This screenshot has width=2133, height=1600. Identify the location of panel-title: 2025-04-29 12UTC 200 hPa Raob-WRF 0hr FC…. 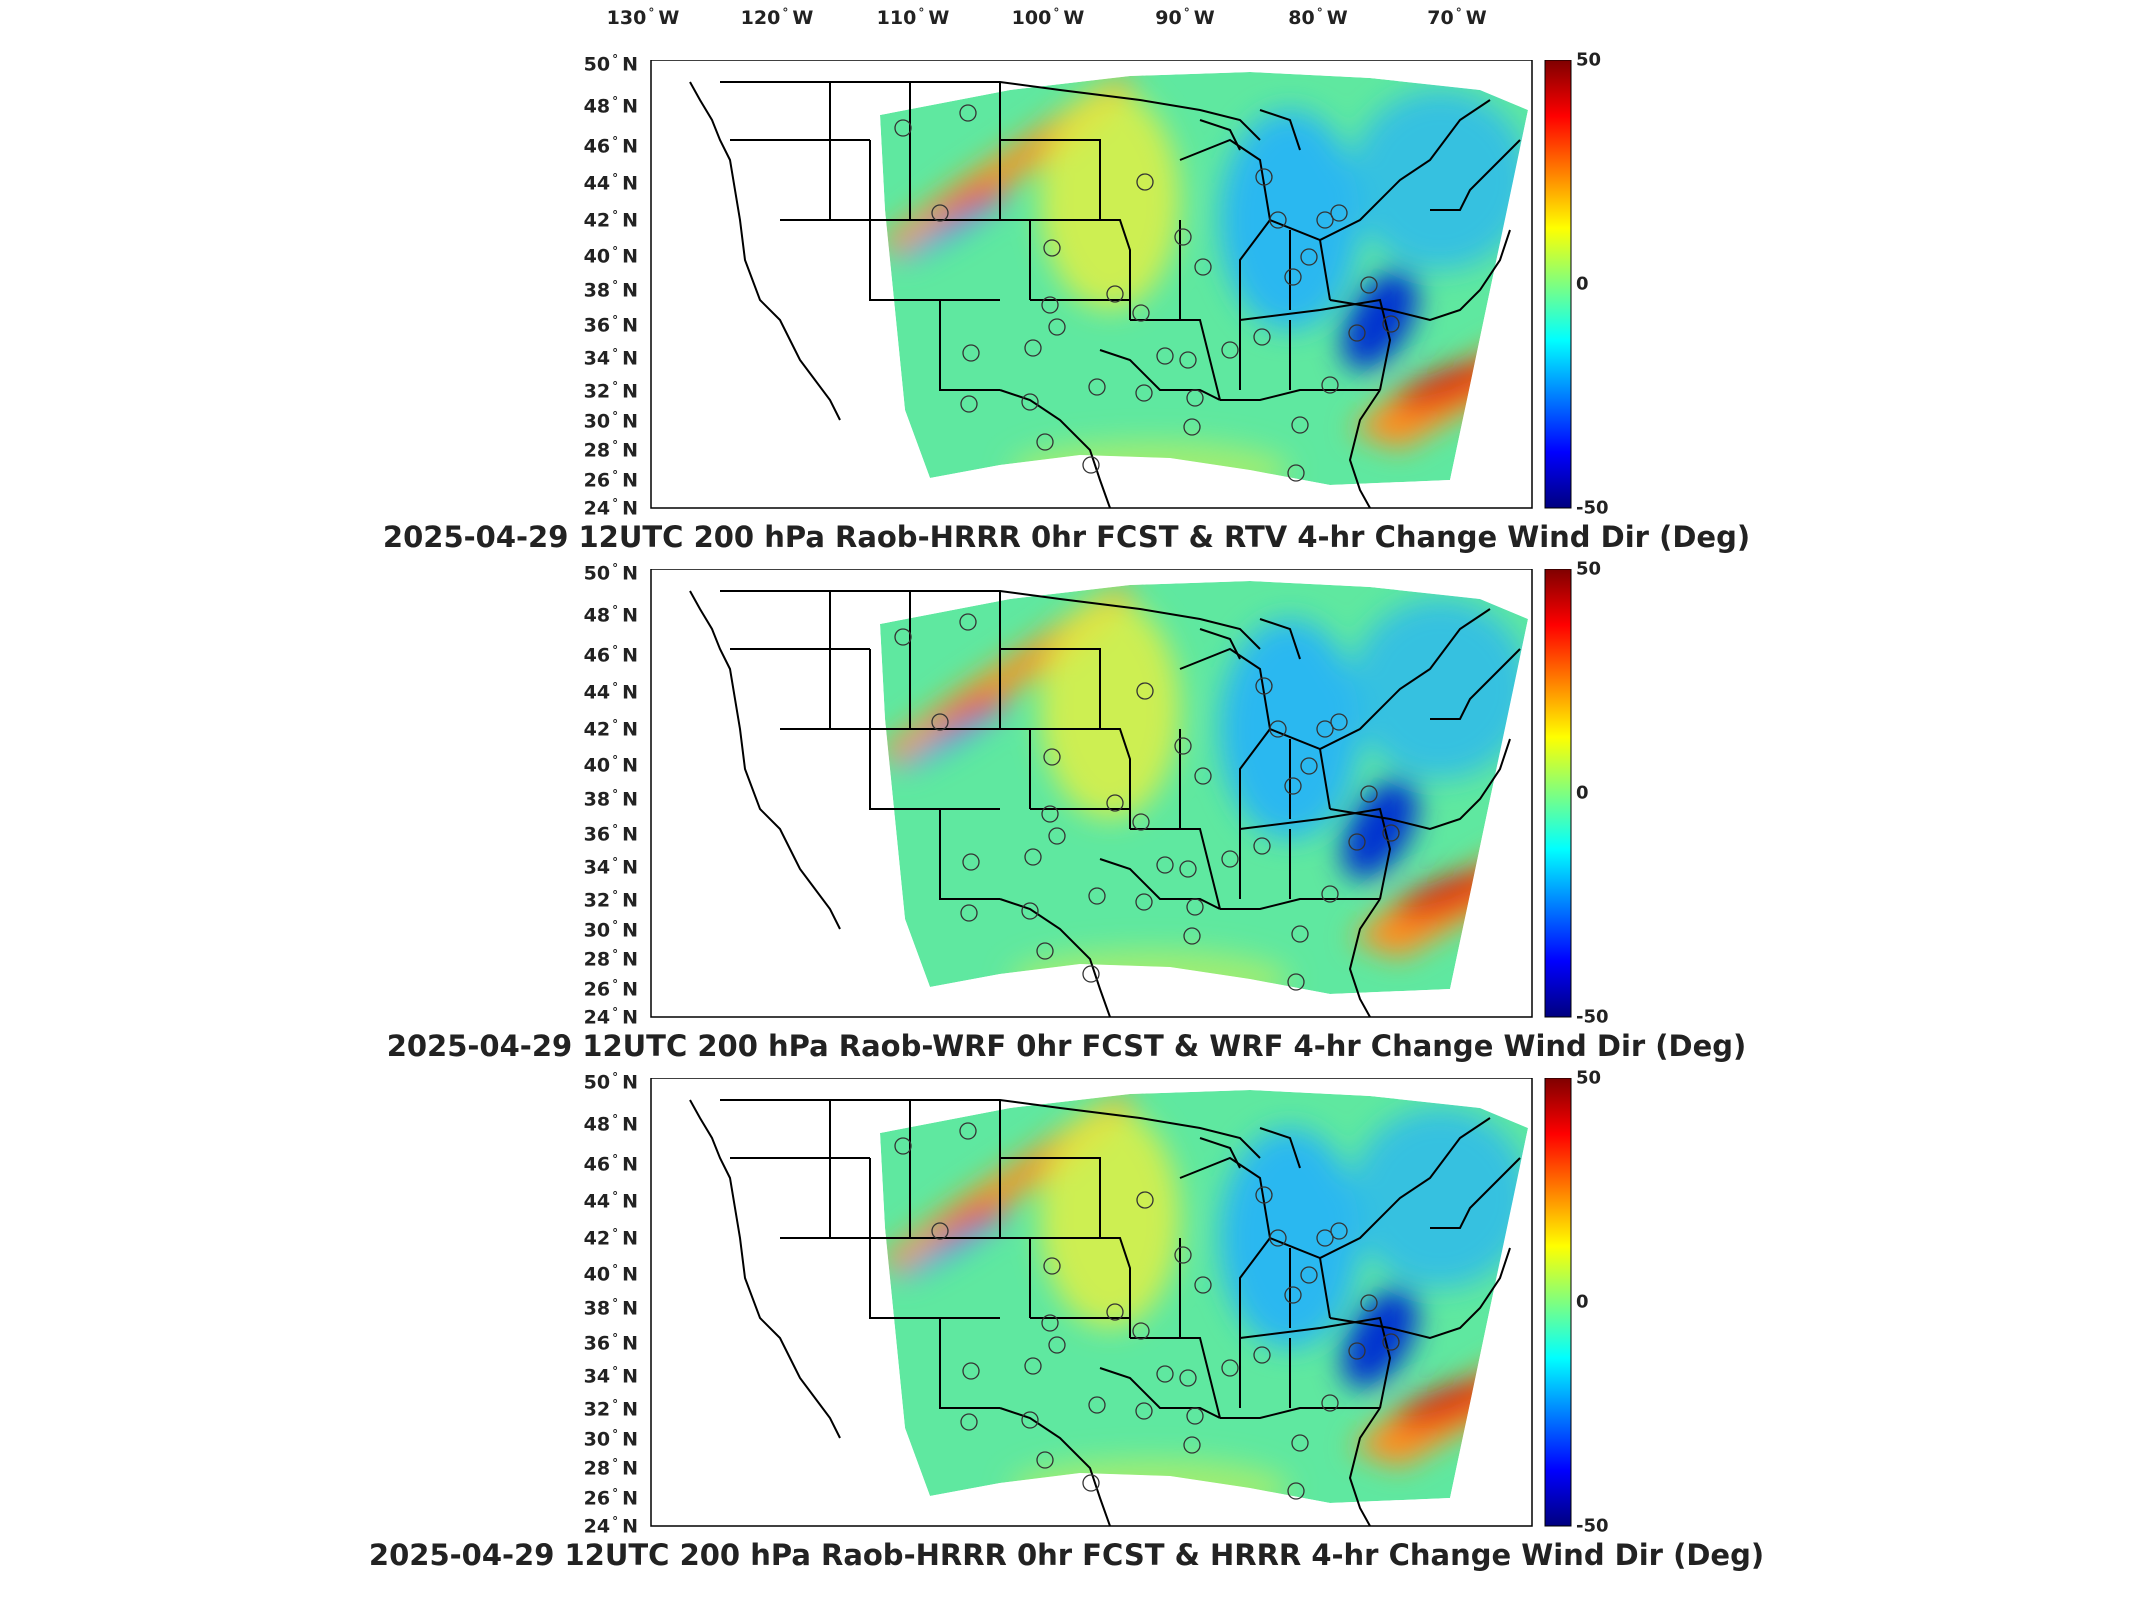
(1066, 1046).